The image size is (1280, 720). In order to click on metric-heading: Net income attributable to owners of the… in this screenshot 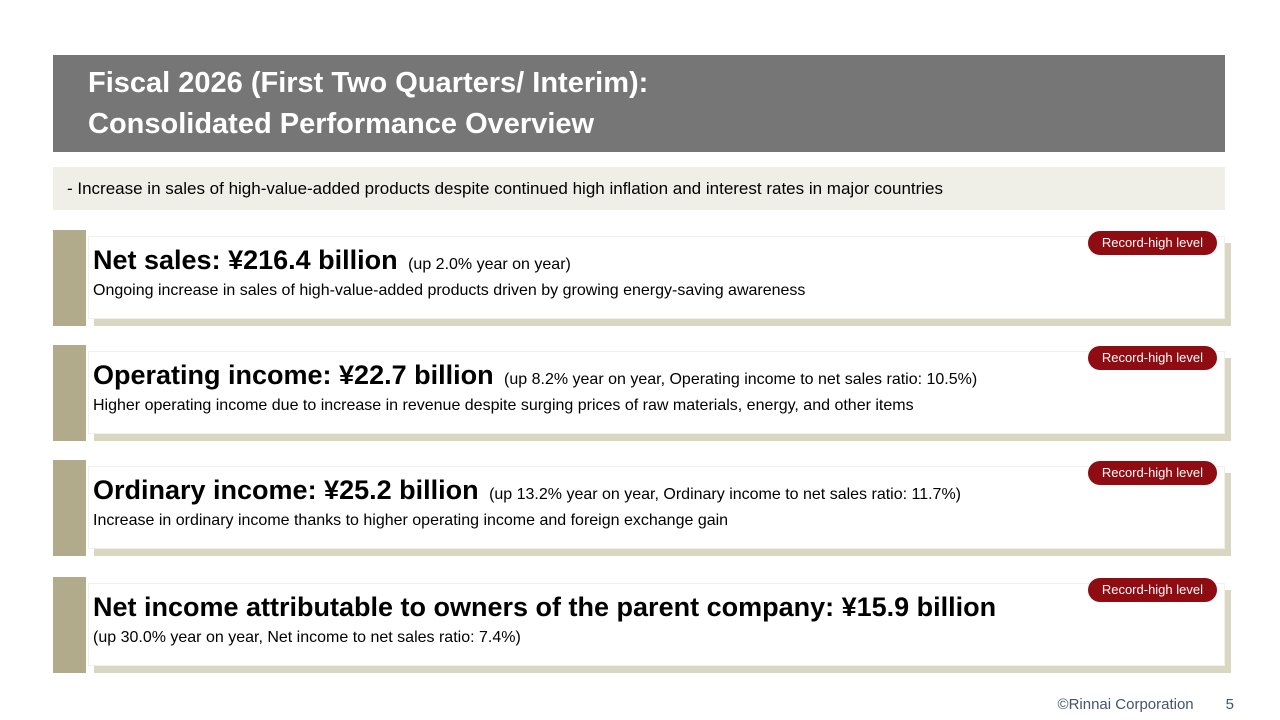, I will do `click(545, 607)`.